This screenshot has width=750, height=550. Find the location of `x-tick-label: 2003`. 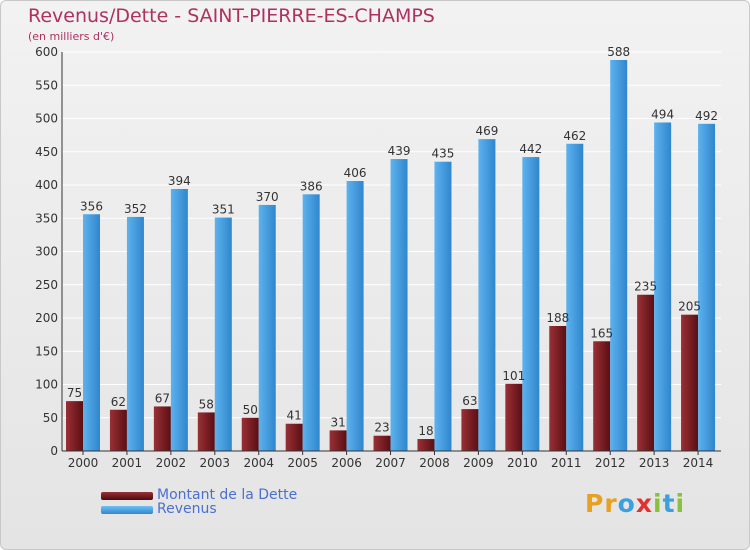

x-tick-label: 2003 is located at coordinates (215, 463).